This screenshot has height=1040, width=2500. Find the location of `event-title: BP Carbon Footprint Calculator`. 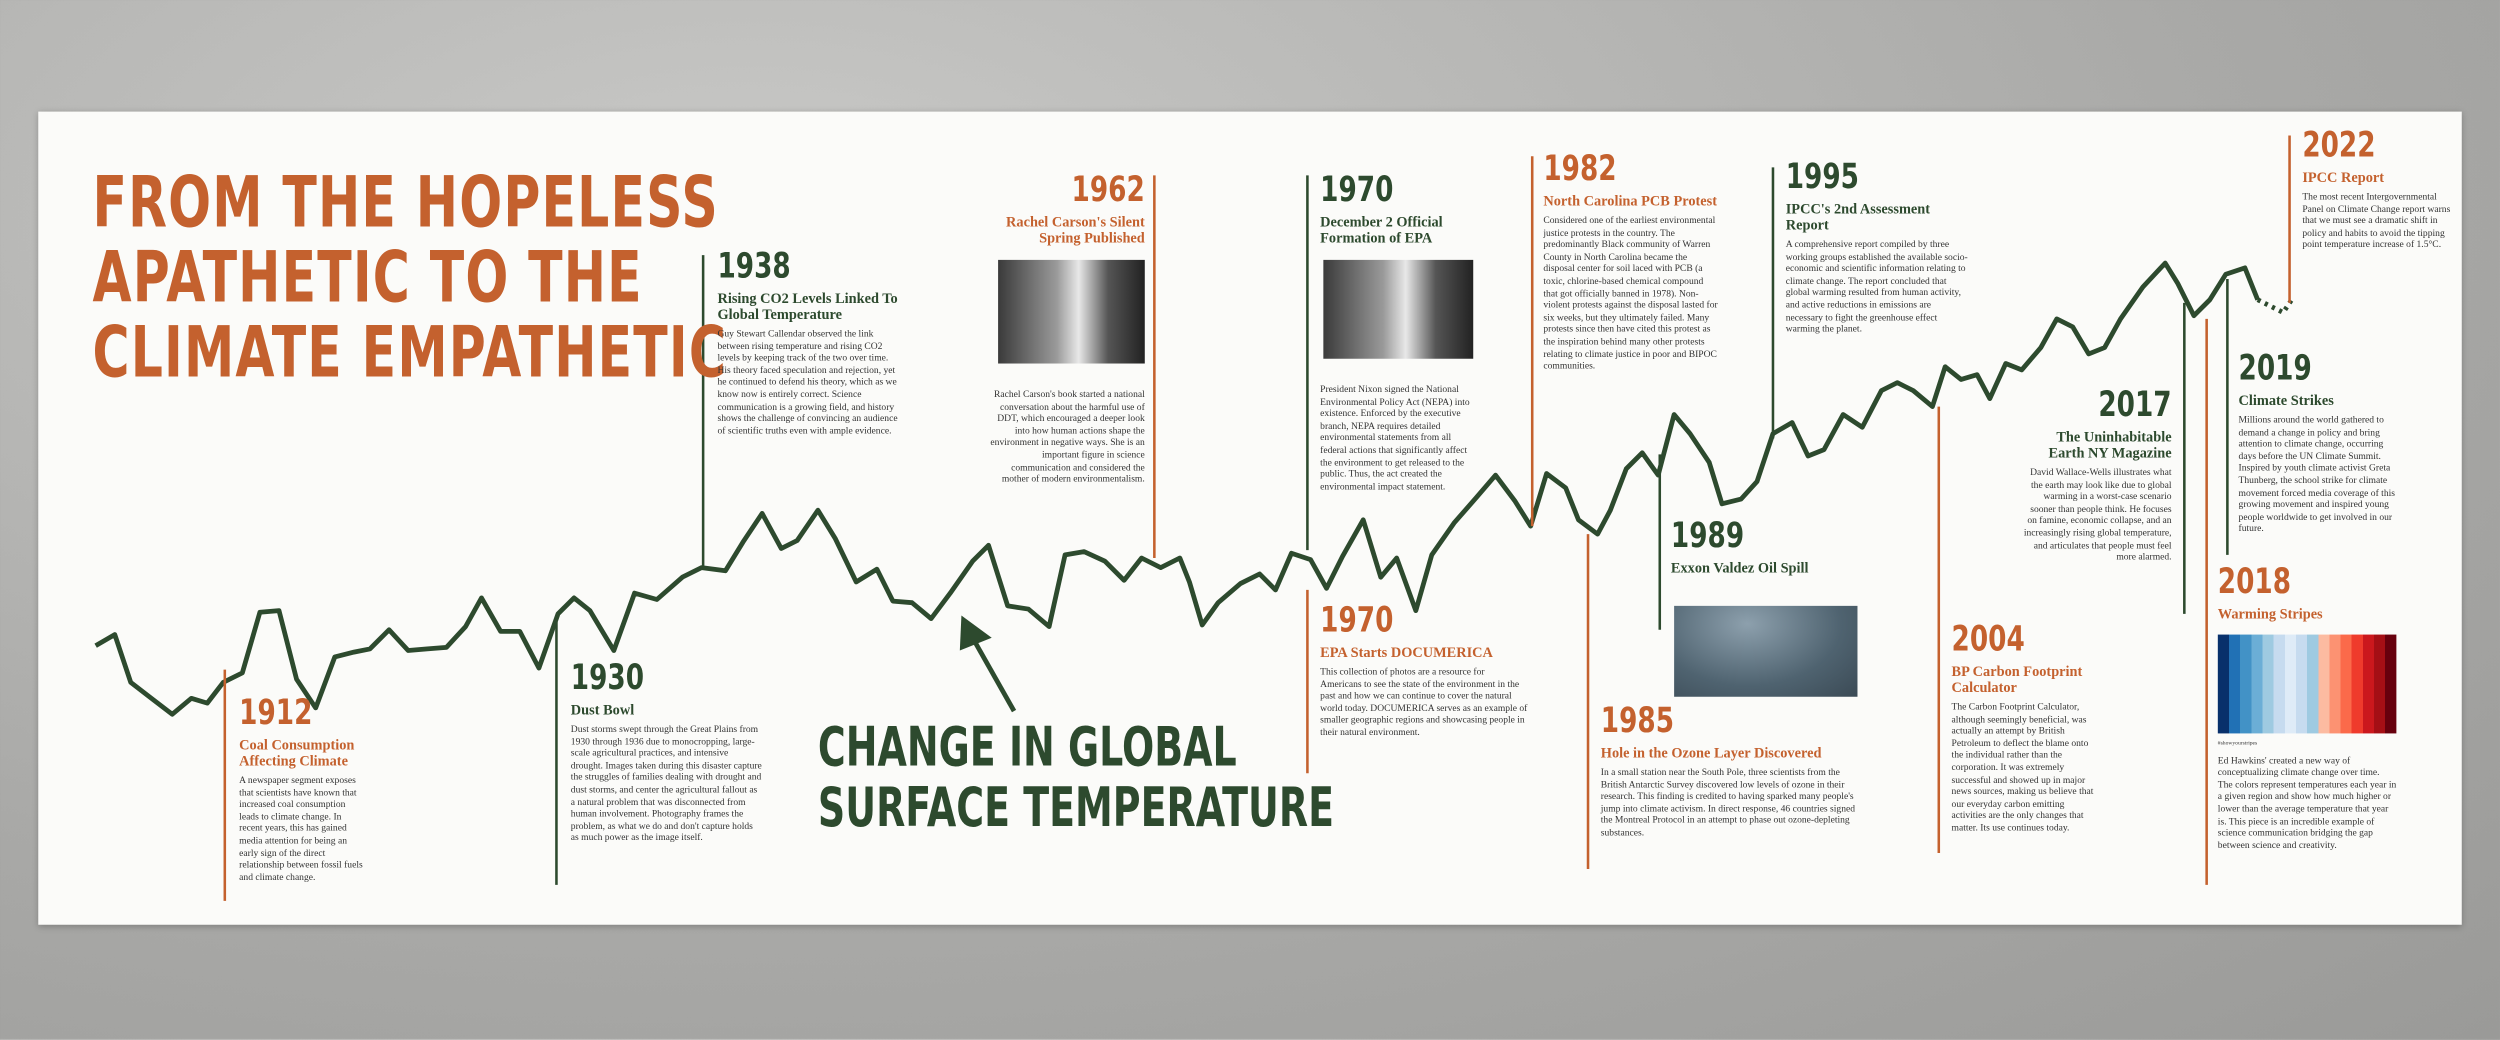

event-title: BP Carbon Footprint Calculator is located at coordinates (2017, 679).